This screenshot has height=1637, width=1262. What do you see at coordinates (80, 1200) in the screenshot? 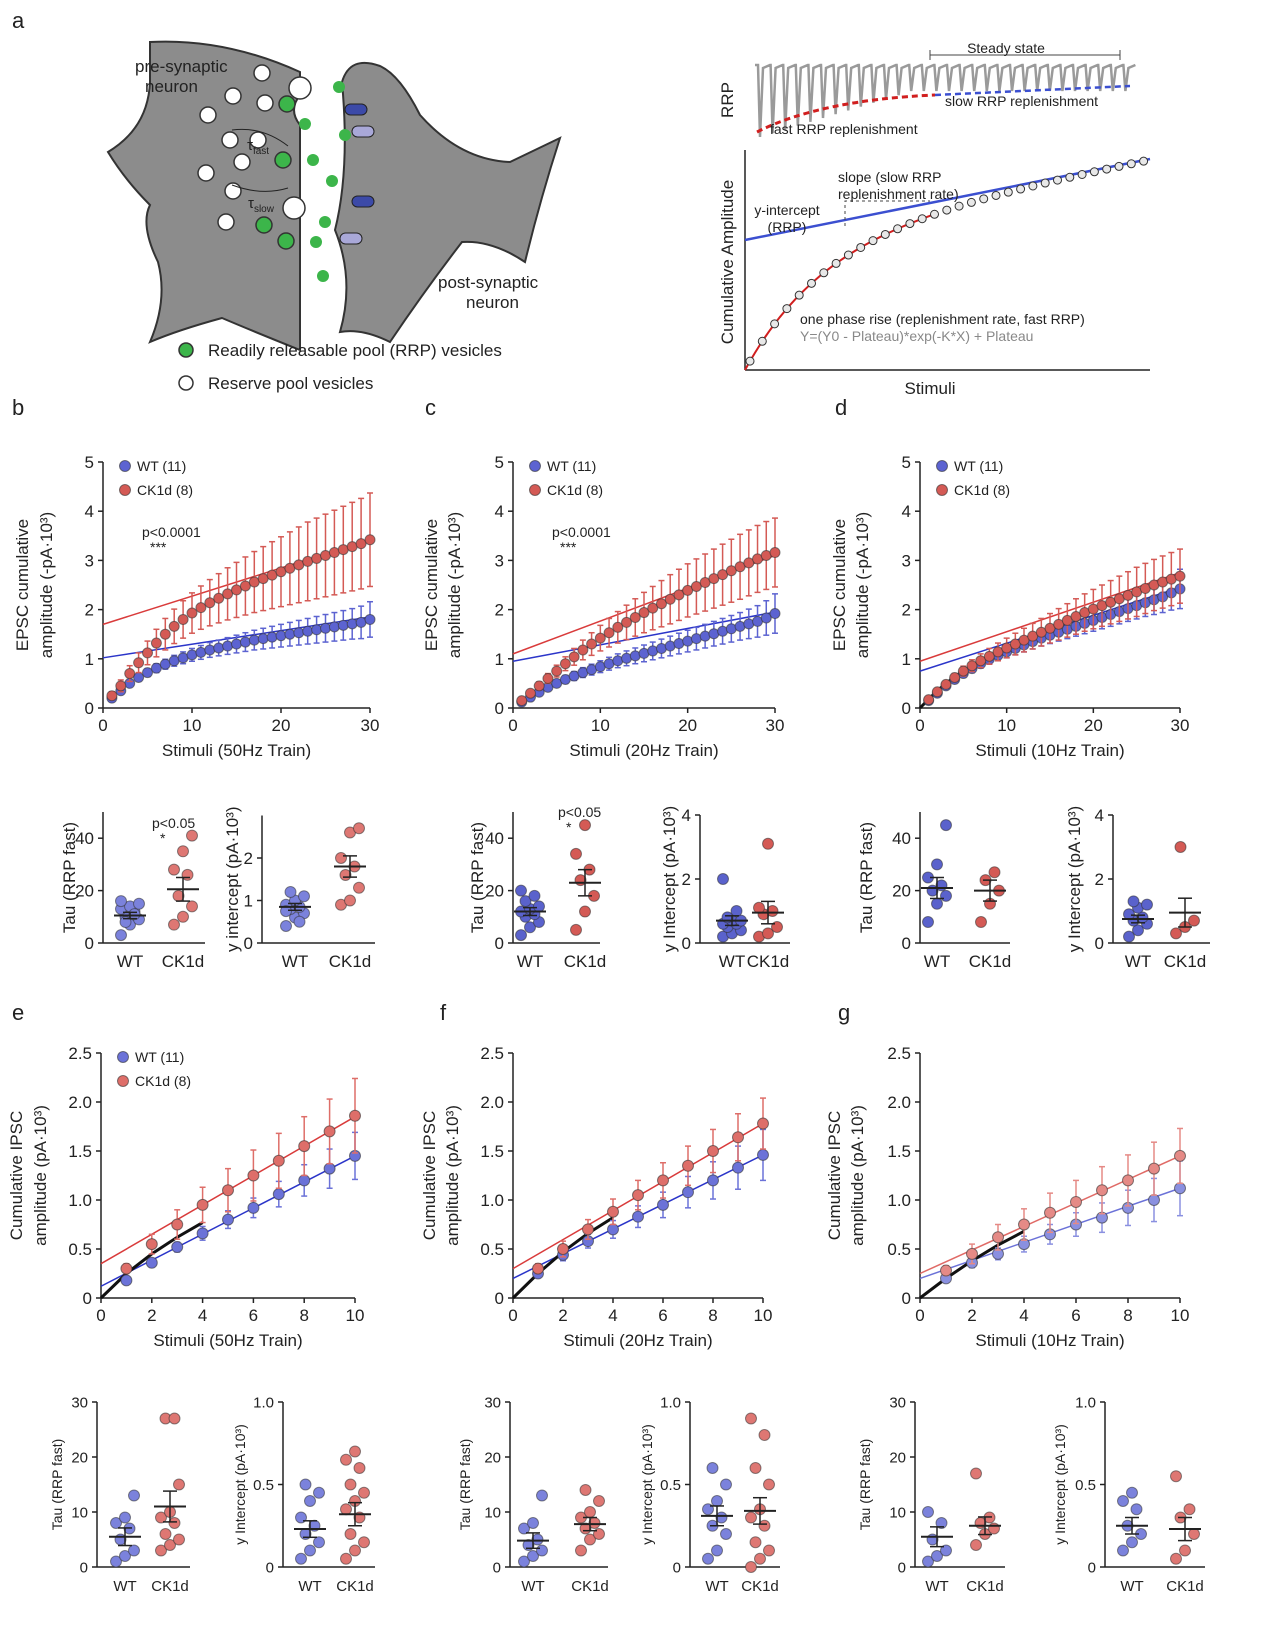
I see `y-tick-label: 1.0` at bounding box center [80, 1200].